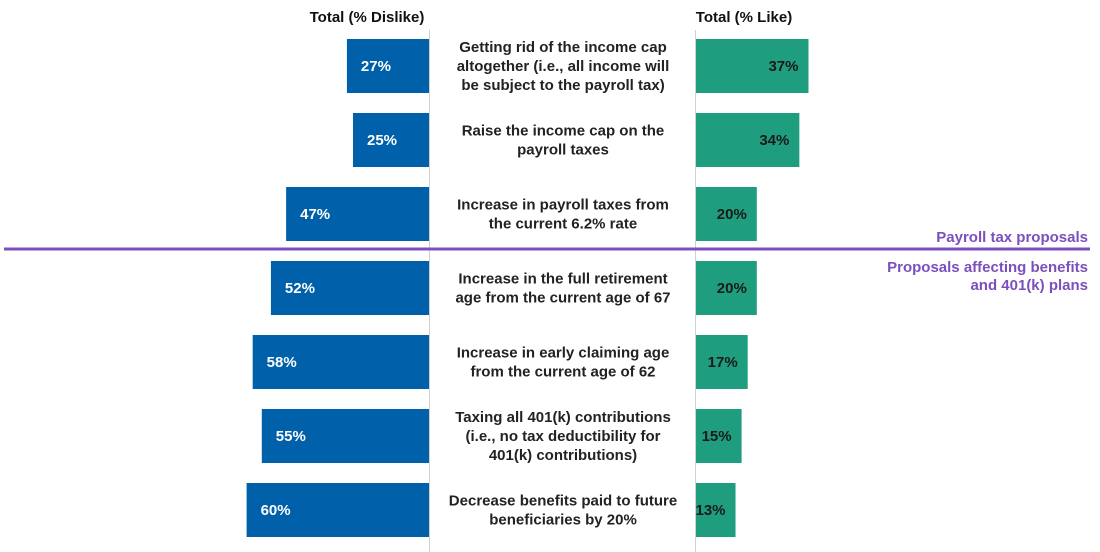 The width and height of the screenshot is (1100, 552). What do you see at coordinates (1012, 237) in the screenshot?
I see `group-label-payroll: Payroll tax proposals` at bounding box center [1012, 237].